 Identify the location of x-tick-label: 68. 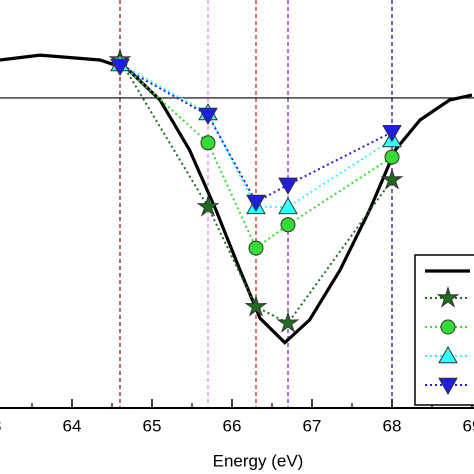
(392, 425).